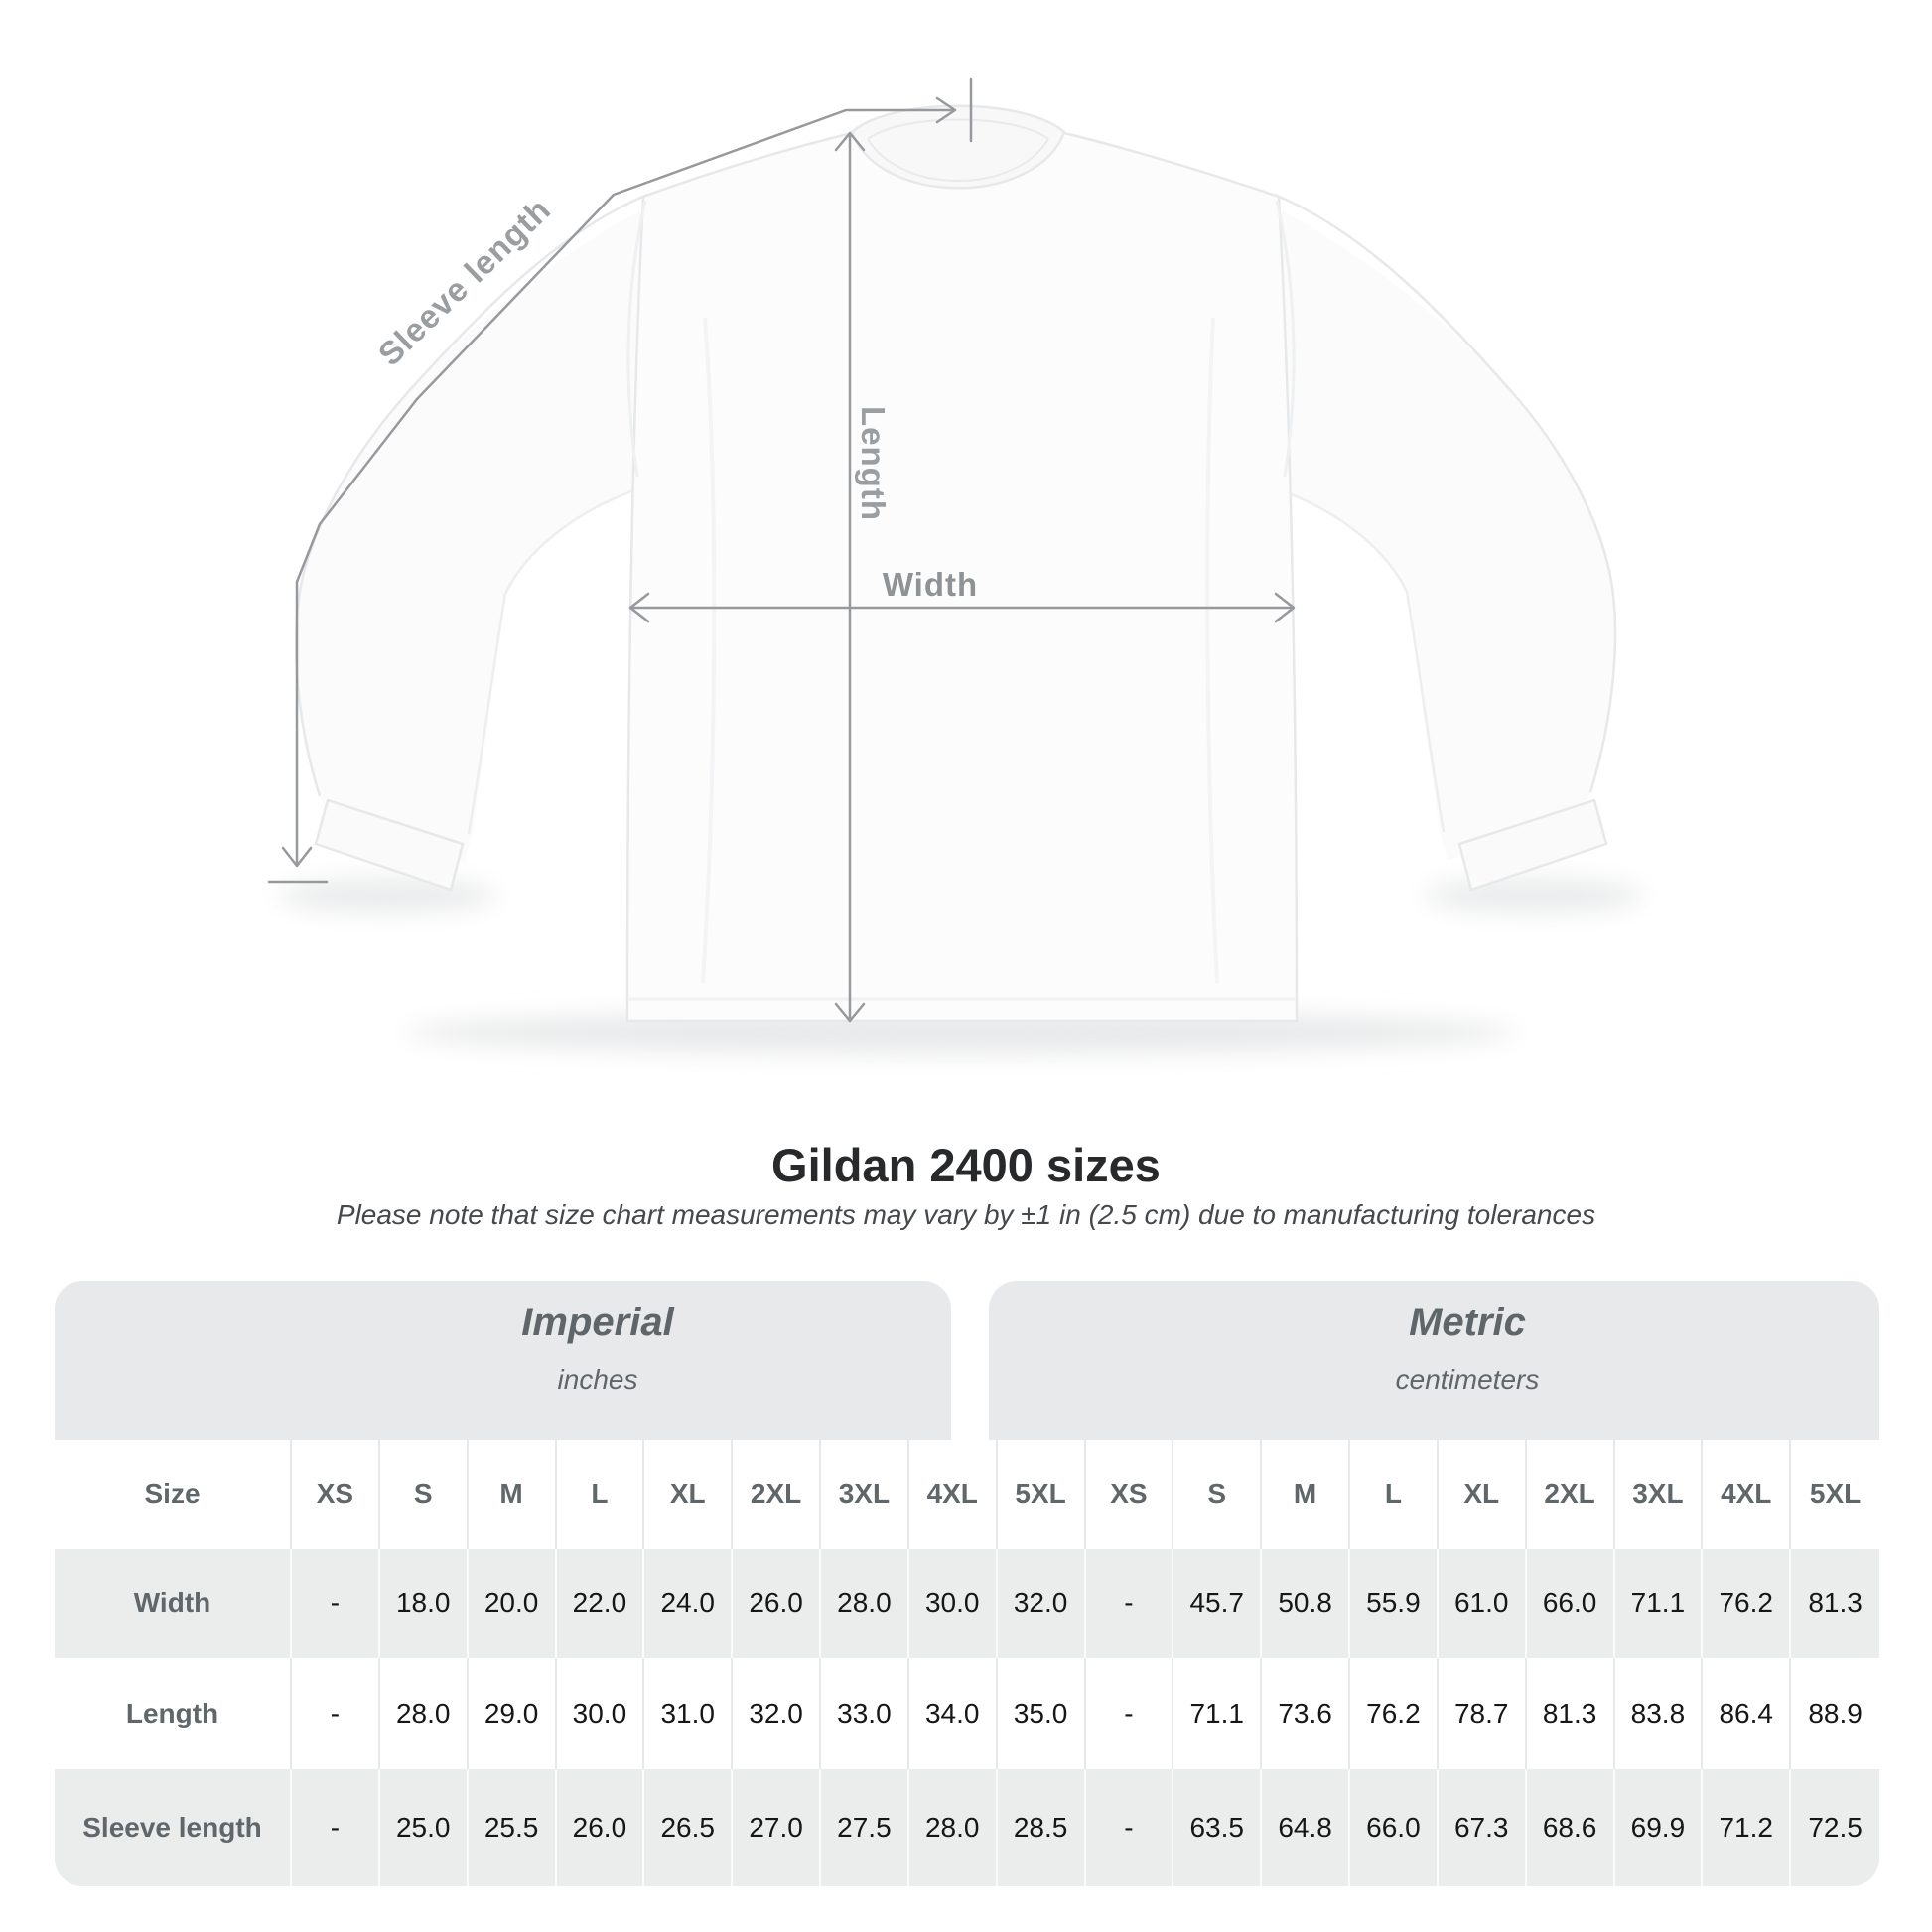 The height and width of the screenshot is (1932, 1932). I want to click on table-cell: 67.3, so click(1483, 1828).